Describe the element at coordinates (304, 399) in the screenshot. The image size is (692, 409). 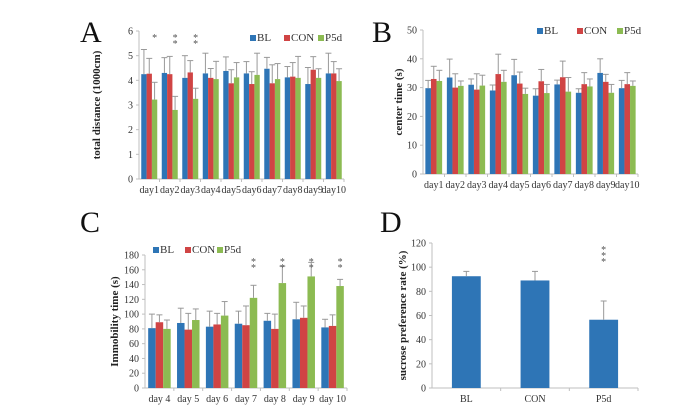
I see `x-tick-label: day 9` at that location.